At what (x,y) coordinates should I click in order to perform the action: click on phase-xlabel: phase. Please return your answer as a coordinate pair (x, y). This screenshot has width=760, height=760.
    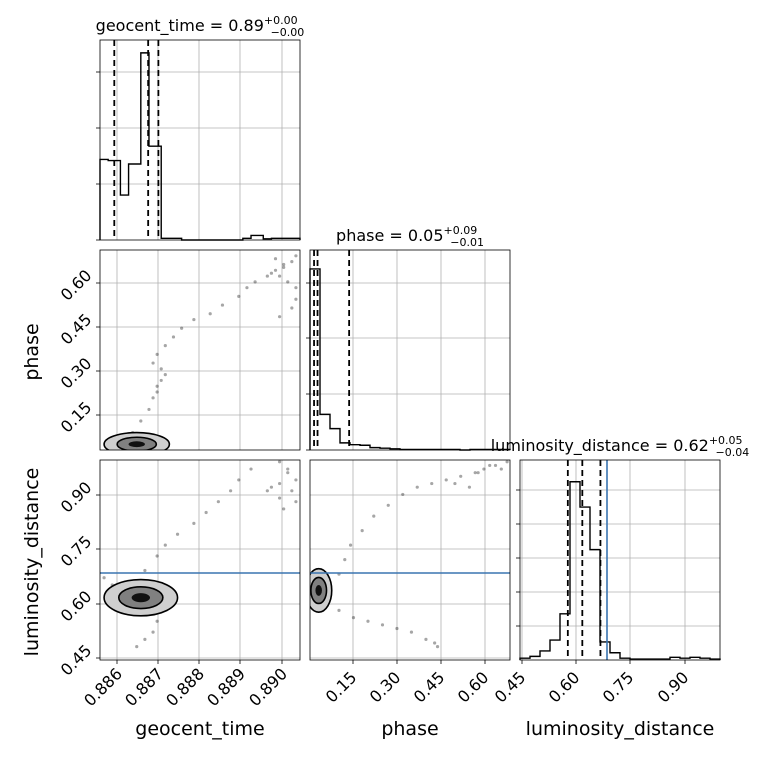
    Looking at the image, I should click on (409, 729).